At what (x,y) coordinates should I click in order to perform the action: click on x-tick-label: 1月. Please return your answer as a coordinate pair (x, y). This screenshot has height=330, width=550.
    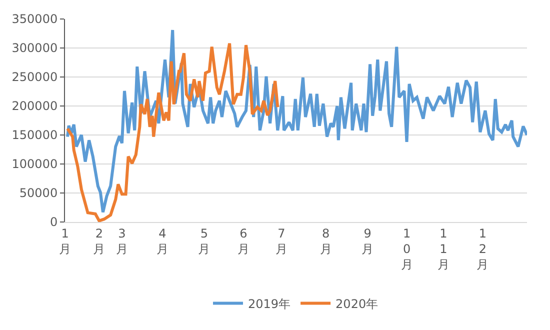
    Looking at the image, I should click on (65, 241).